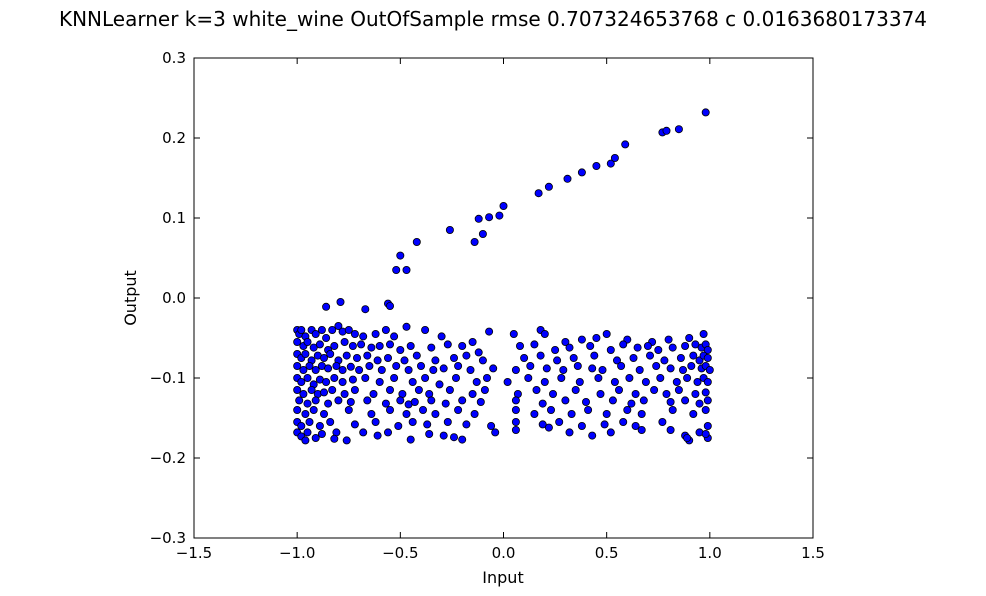 This screenshot has width=986, height=596. What do you see at coordinates (710, 553) in the screenshot?
I see `x-tick-label: 1.0` at bounding box center [710, 553].